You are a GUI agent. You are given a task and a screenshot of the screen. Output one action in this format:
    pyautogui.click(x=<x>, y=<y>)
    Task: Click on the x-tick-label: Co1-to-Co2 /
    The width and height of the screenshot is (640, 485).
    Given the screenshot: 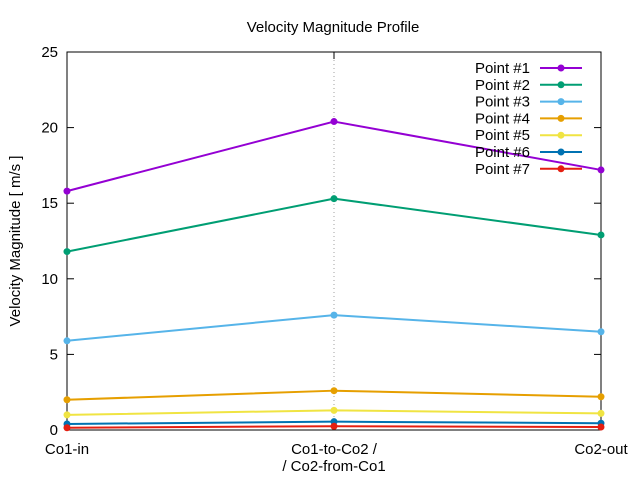 What is the action you would take?
    pyautogui.click(x=334, y=449)
    